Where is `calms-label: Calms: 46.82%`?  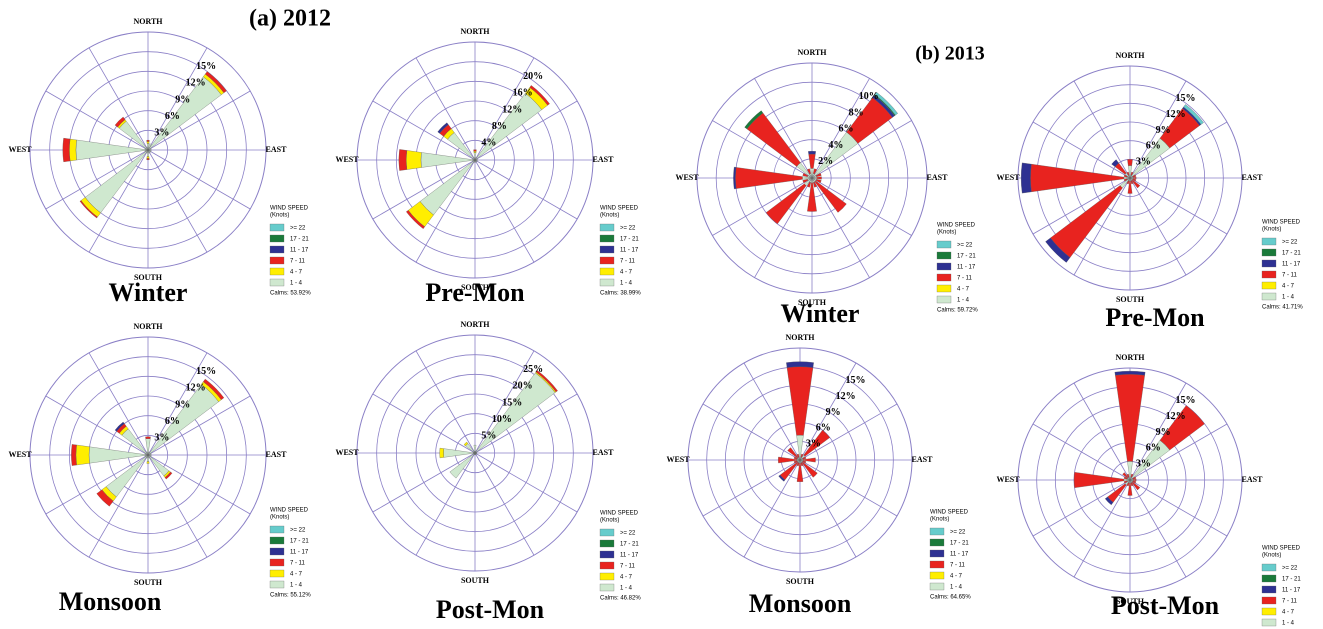 calms-label: Calms: 46.82% is located at coordinates (620, 599).